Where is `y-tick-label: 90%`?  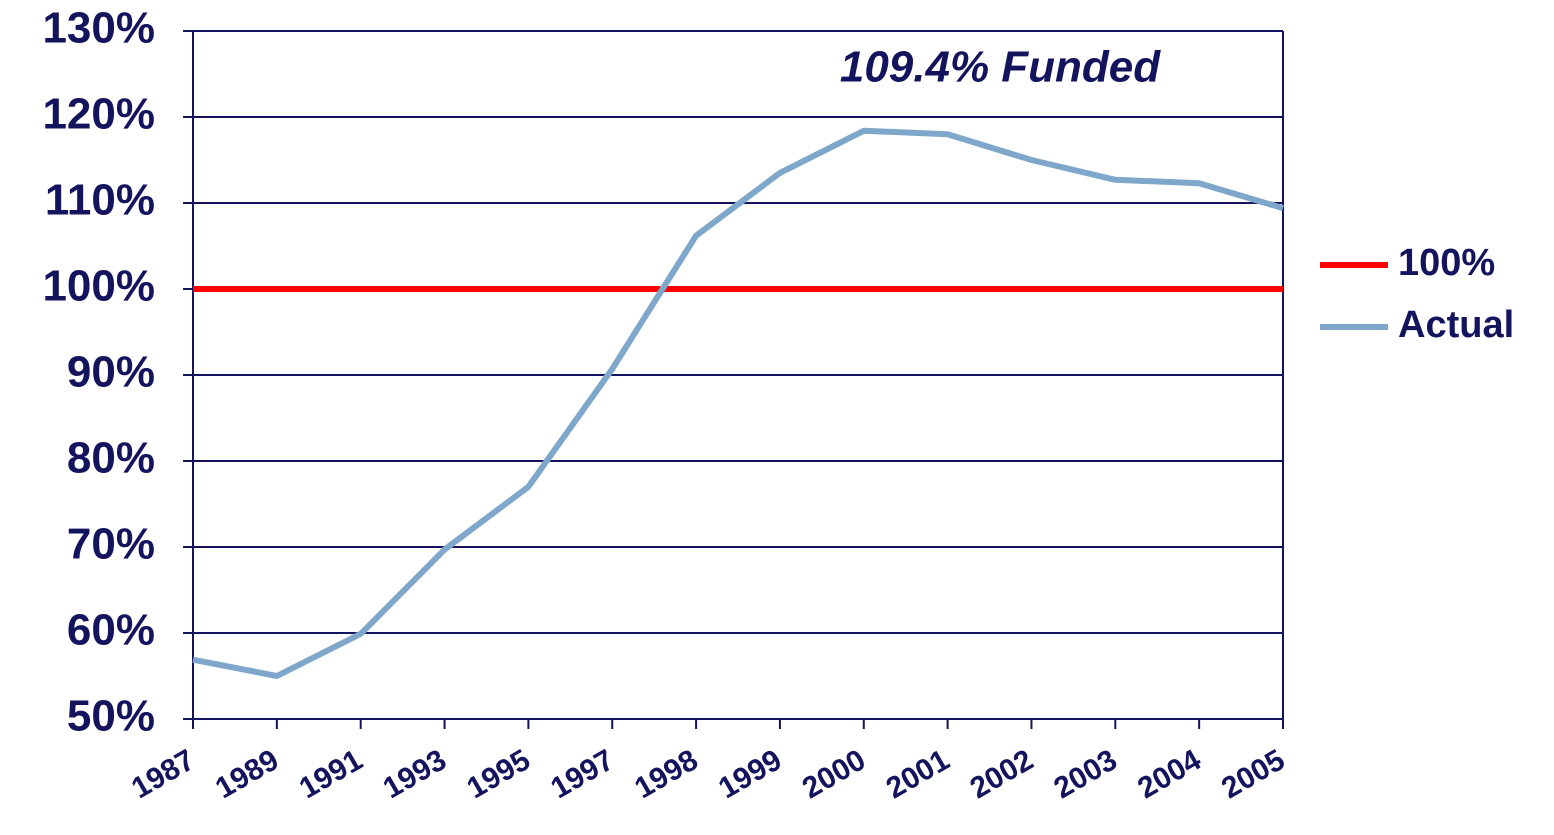
y-tick-label: 90% is located at coordinates (111, 372).